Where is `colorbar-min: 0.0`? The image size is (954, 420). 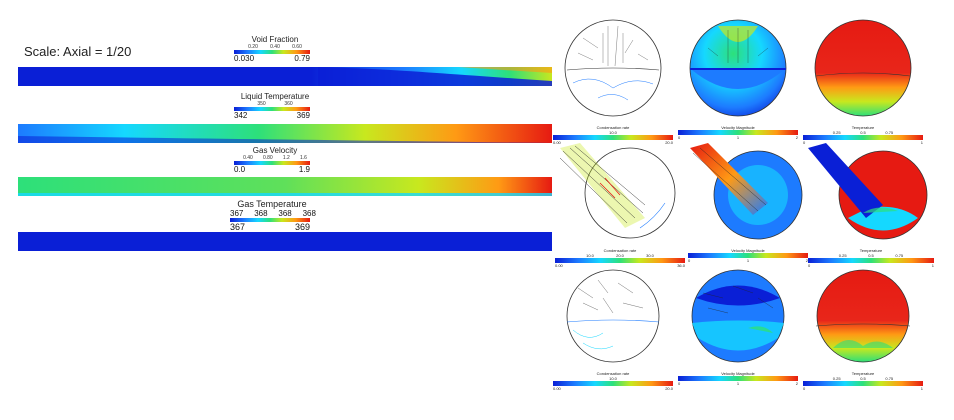
colorbar-min: 0.0 is located at coordinates (240, 169).